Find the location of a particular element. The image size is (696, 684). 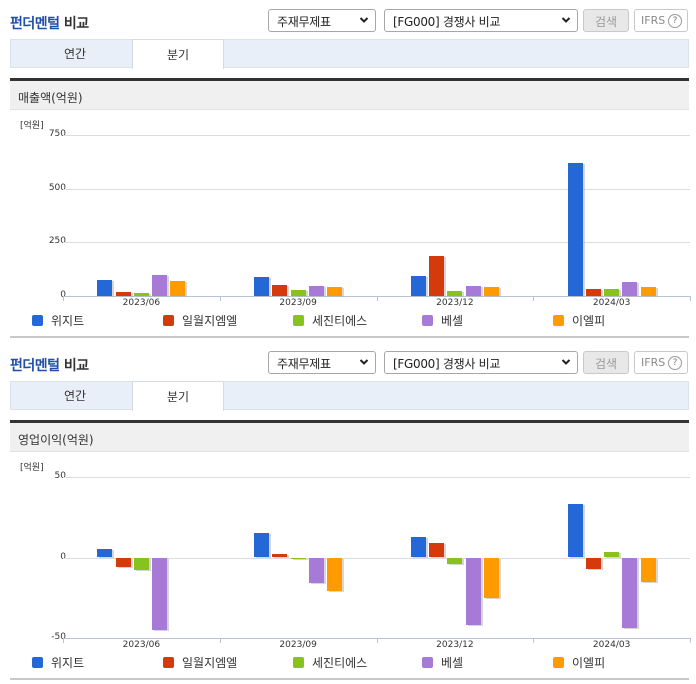

y-tick-label: 500 is located at coordinates (57, 187).